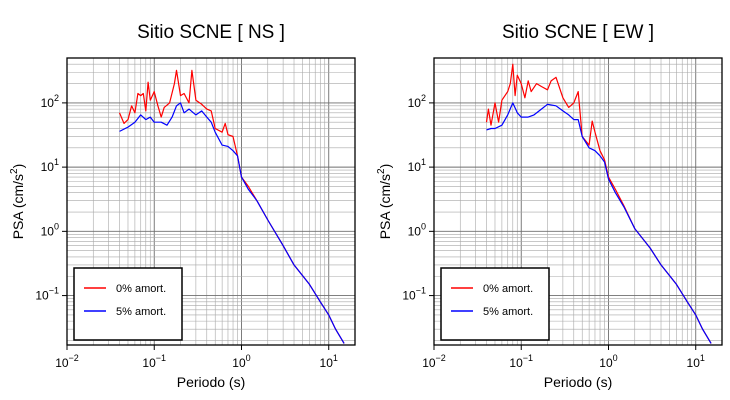 Image resolution: width=730 pixels, height=400 pixels. What do you see at coordinates (578, 32) in the screenshot?
I see `chart-title: Sitio SCNE [ EW ]` at bounding box center [578, 32].